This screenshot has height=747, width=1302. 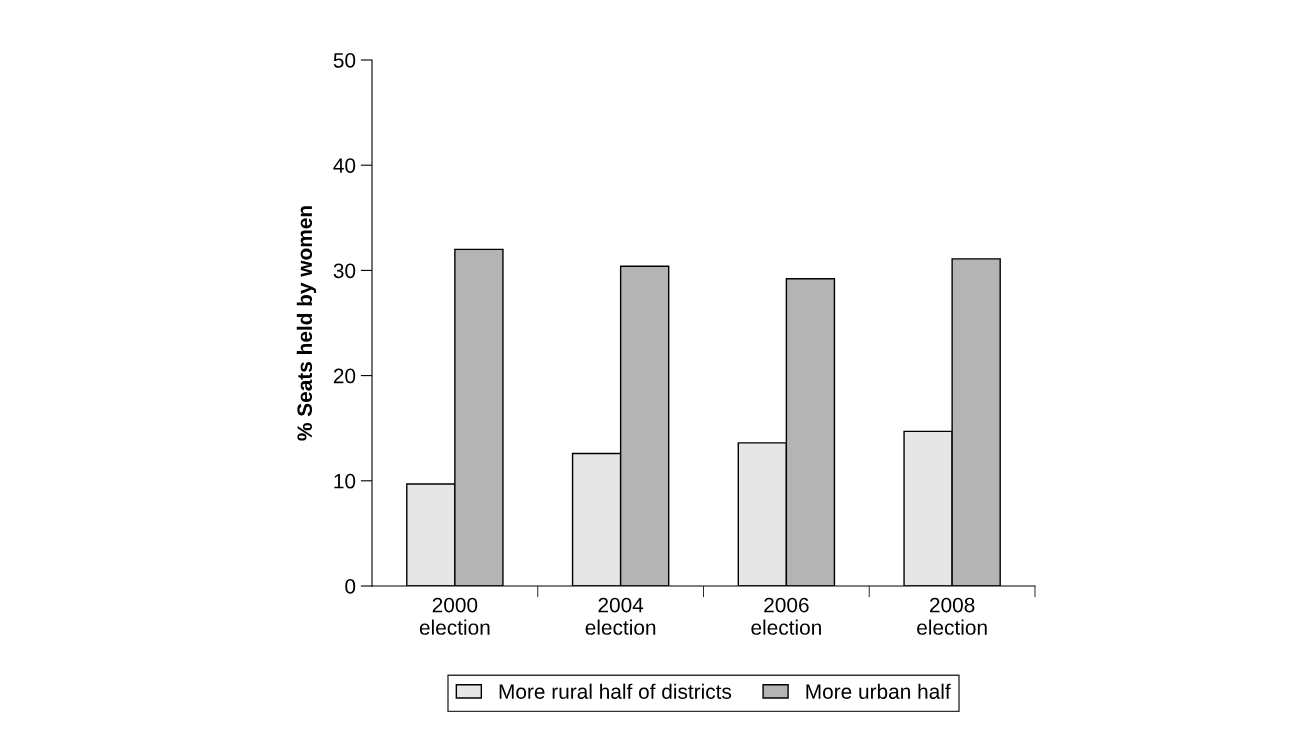 I want to click on legend-label: More urban half, so click(x=878, y=691).